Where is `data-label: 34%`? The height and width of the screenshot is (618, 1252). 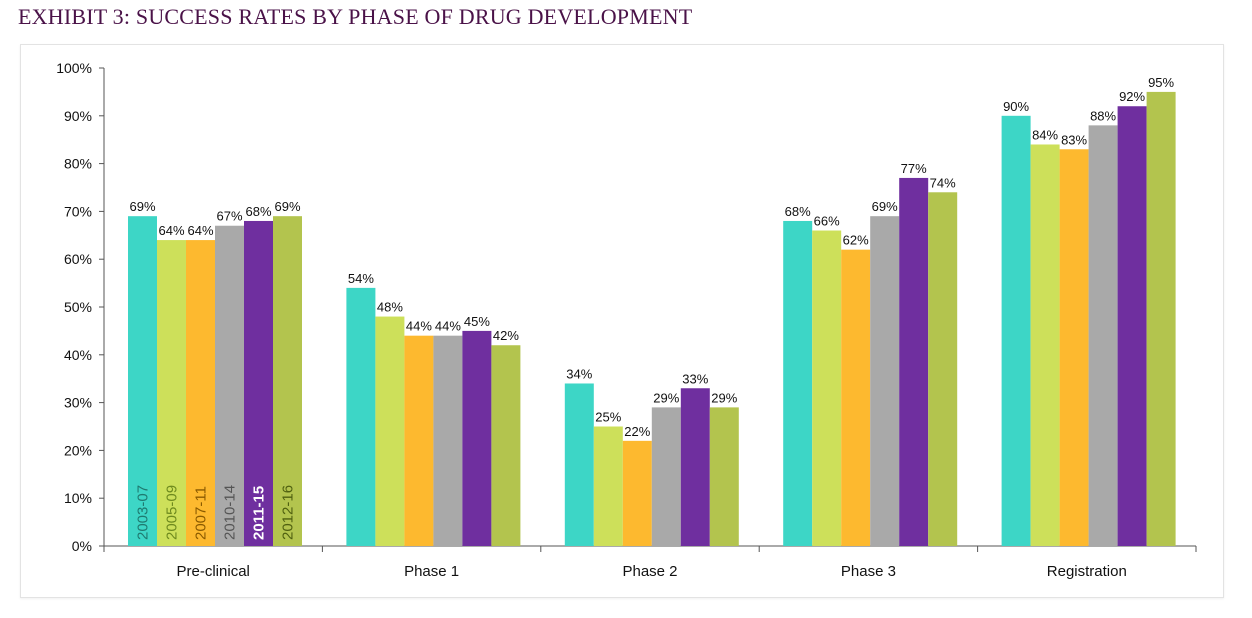 data-label: 34% is located at coordinates (579, 373).